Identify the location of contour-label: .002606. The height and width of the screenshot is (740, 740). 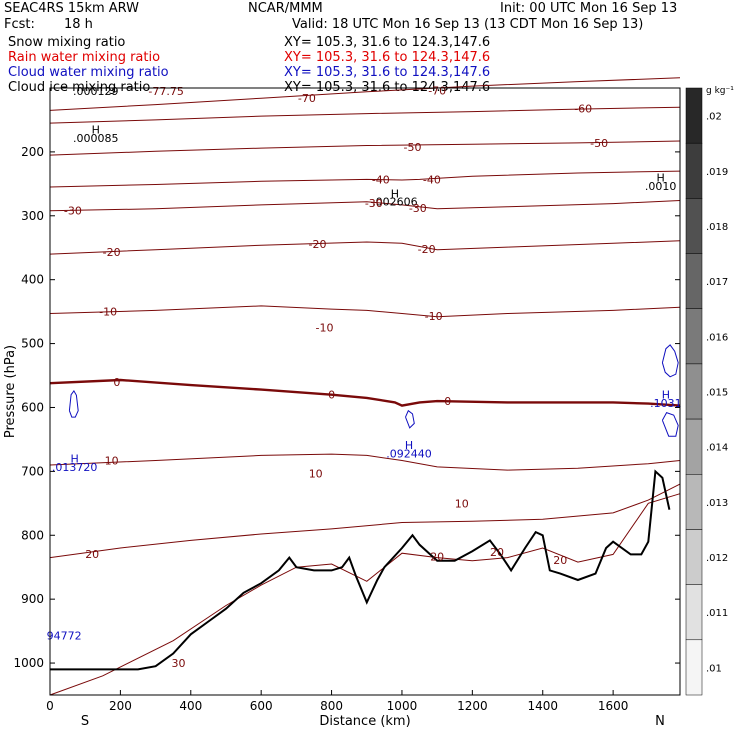
(395, 202).